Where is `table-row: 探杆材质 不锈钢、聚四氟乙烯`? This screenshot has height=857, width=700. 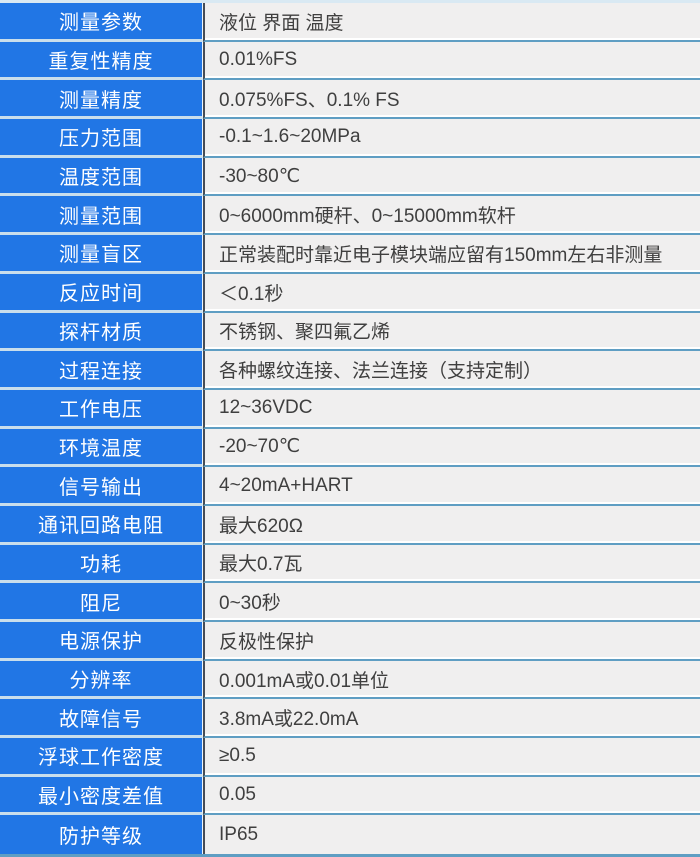
table-row: 探杆材质 不锈钢、聚四氟乙烯 is located at coordinates (350, 332).